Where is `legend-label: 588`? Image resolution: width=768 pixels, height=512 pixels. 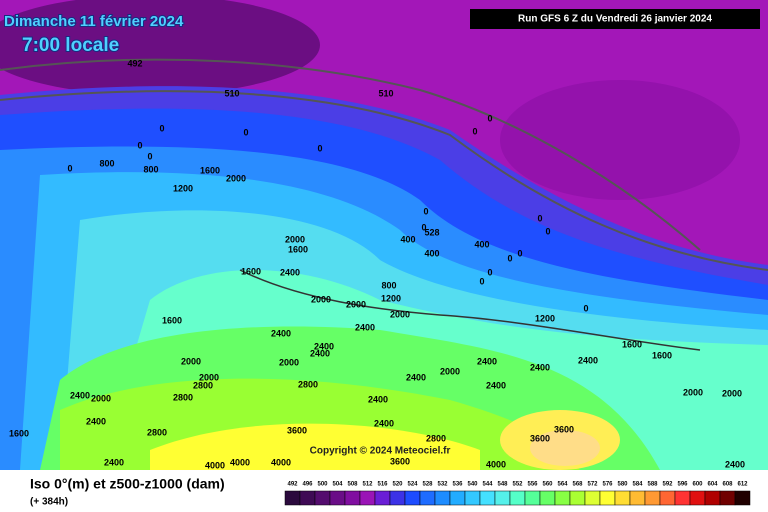 legend-label: 588 is located at coordinates (652, 485).